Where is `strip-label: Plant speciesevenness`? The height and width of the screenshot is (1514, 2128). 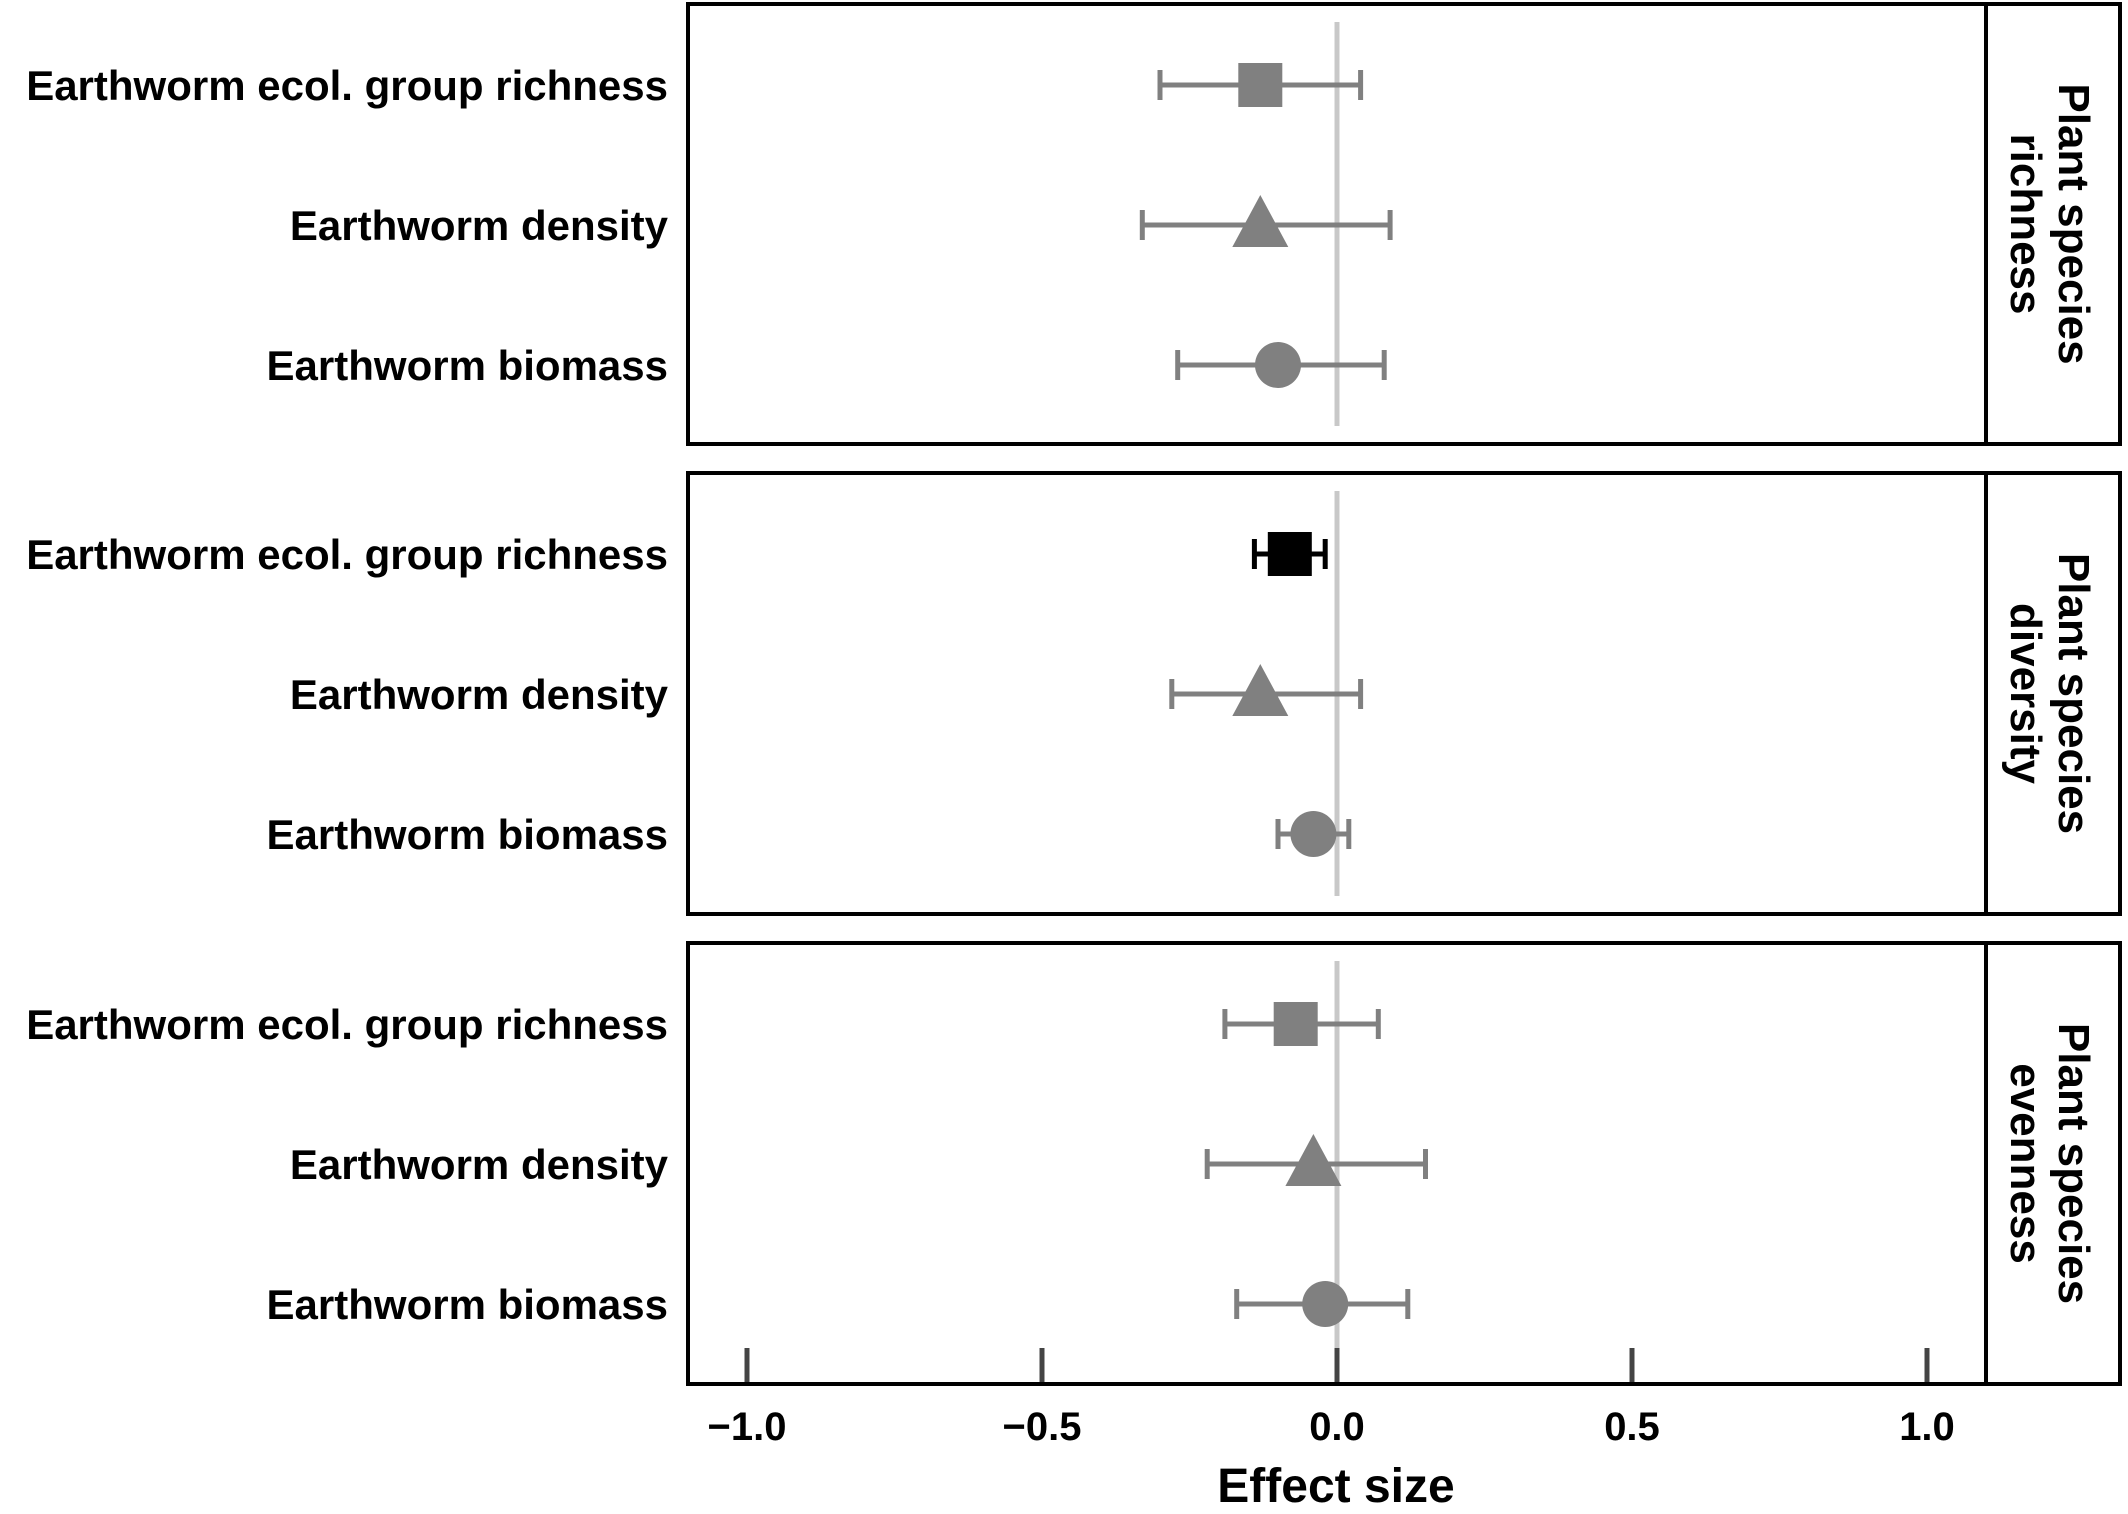
strip-label: Plant speciesevenness is located at coordinates (2049, 1163).